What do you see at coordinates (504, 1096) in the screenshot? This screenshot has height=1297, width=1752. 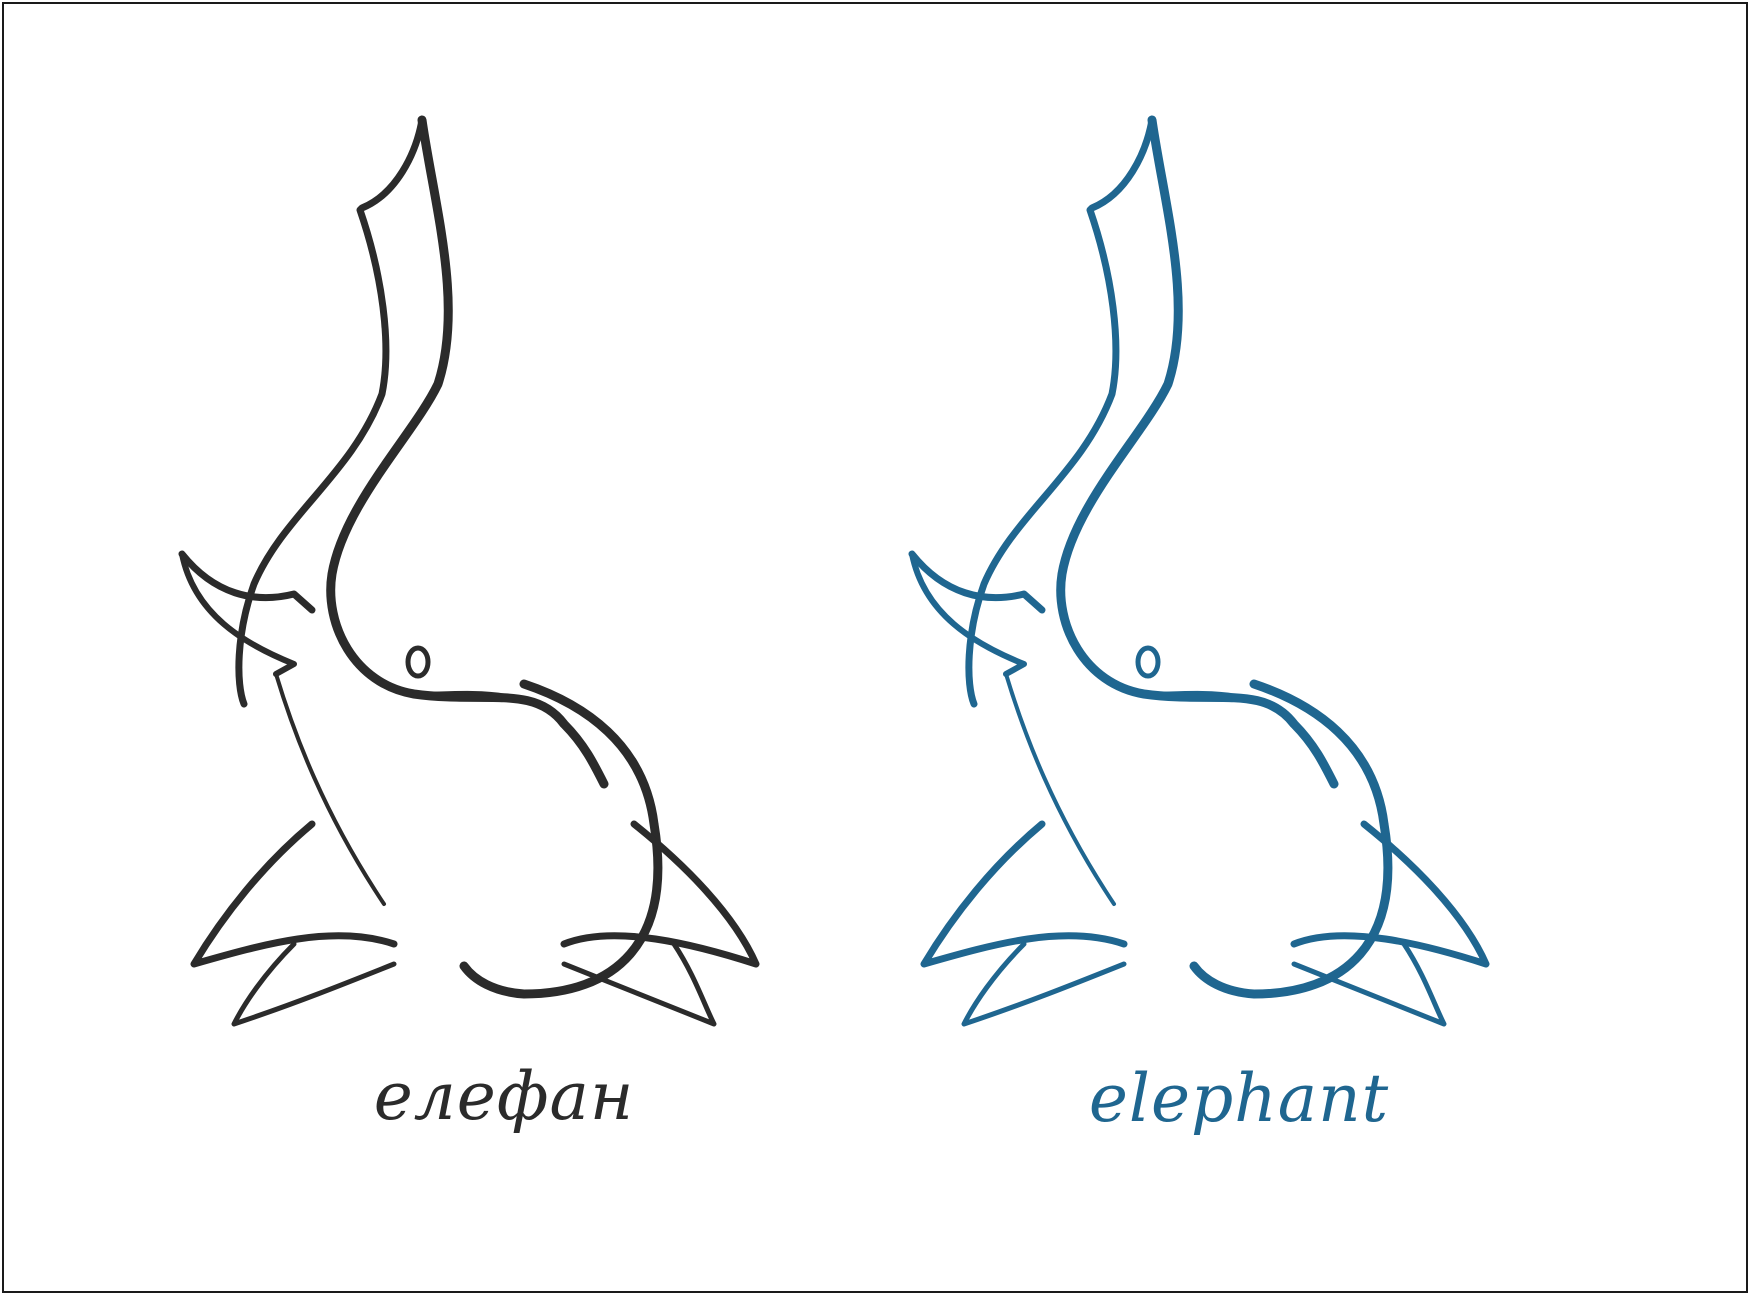 I see `wordmark-text: елефан` at bounding box center [504, 1096].